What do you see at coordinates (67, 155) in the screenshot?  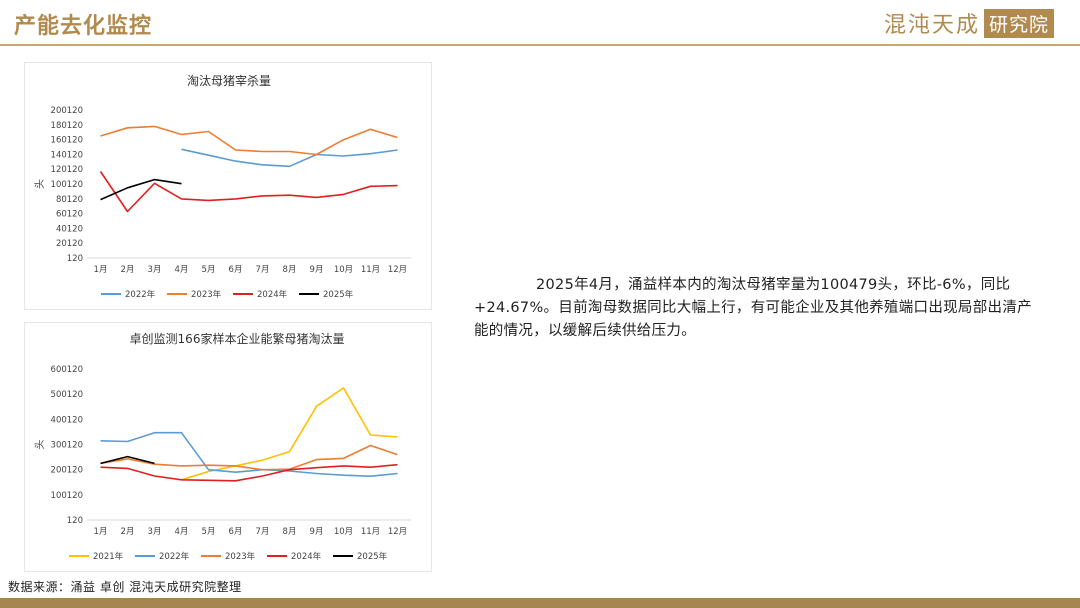 I see `y-tick-label: 140120` at bounding box center [67, 155].